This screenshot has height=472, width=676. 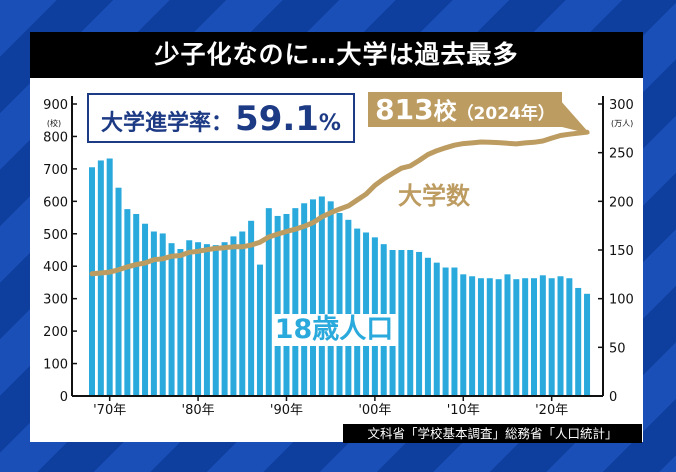 I want to click on series-label-population: 18歳人口, so click(x=334, y=330).